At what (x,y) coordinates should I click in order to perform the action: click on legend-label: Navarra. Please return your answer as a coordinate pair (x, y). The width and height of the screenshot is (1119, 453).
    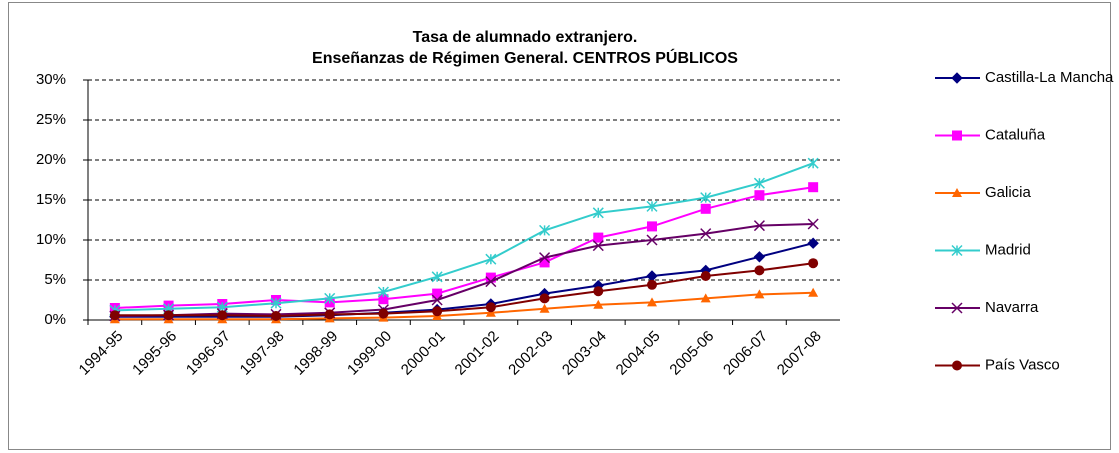
    Looking at the image, I should click on (1012, 307).